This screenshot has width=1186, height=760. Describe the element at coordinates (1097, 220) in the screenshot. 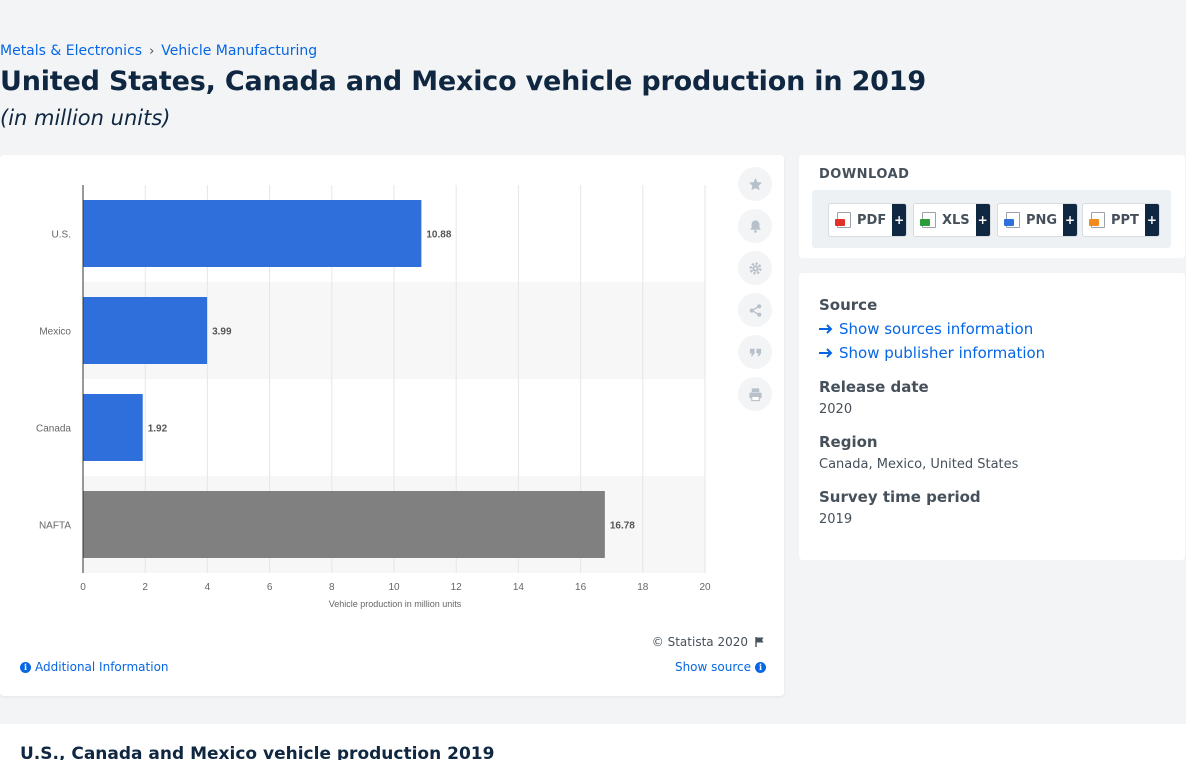

I see `ppt-file-icon` at that location.